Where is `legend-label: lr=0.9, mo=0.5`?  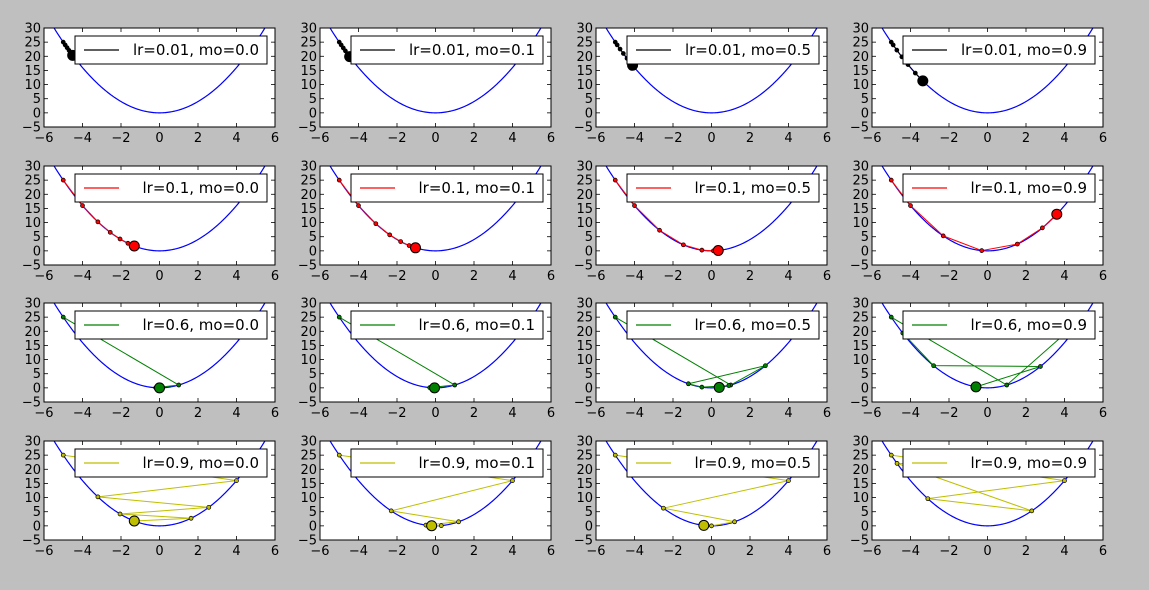
legend-label: lr=0.9, mo=0.5 is located at coordinates (752, 463).